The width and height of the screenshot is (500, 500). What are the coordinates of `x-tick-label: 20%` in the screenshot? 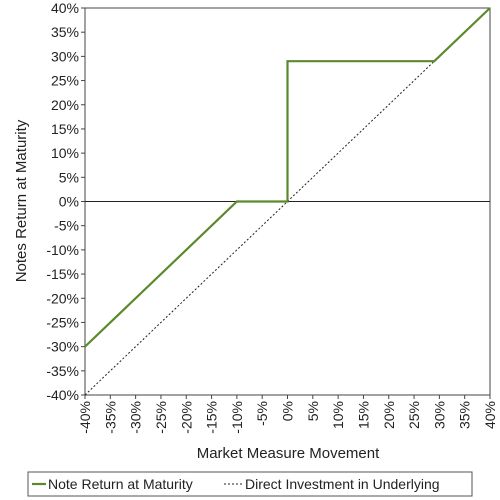 It's located at (389, 415).